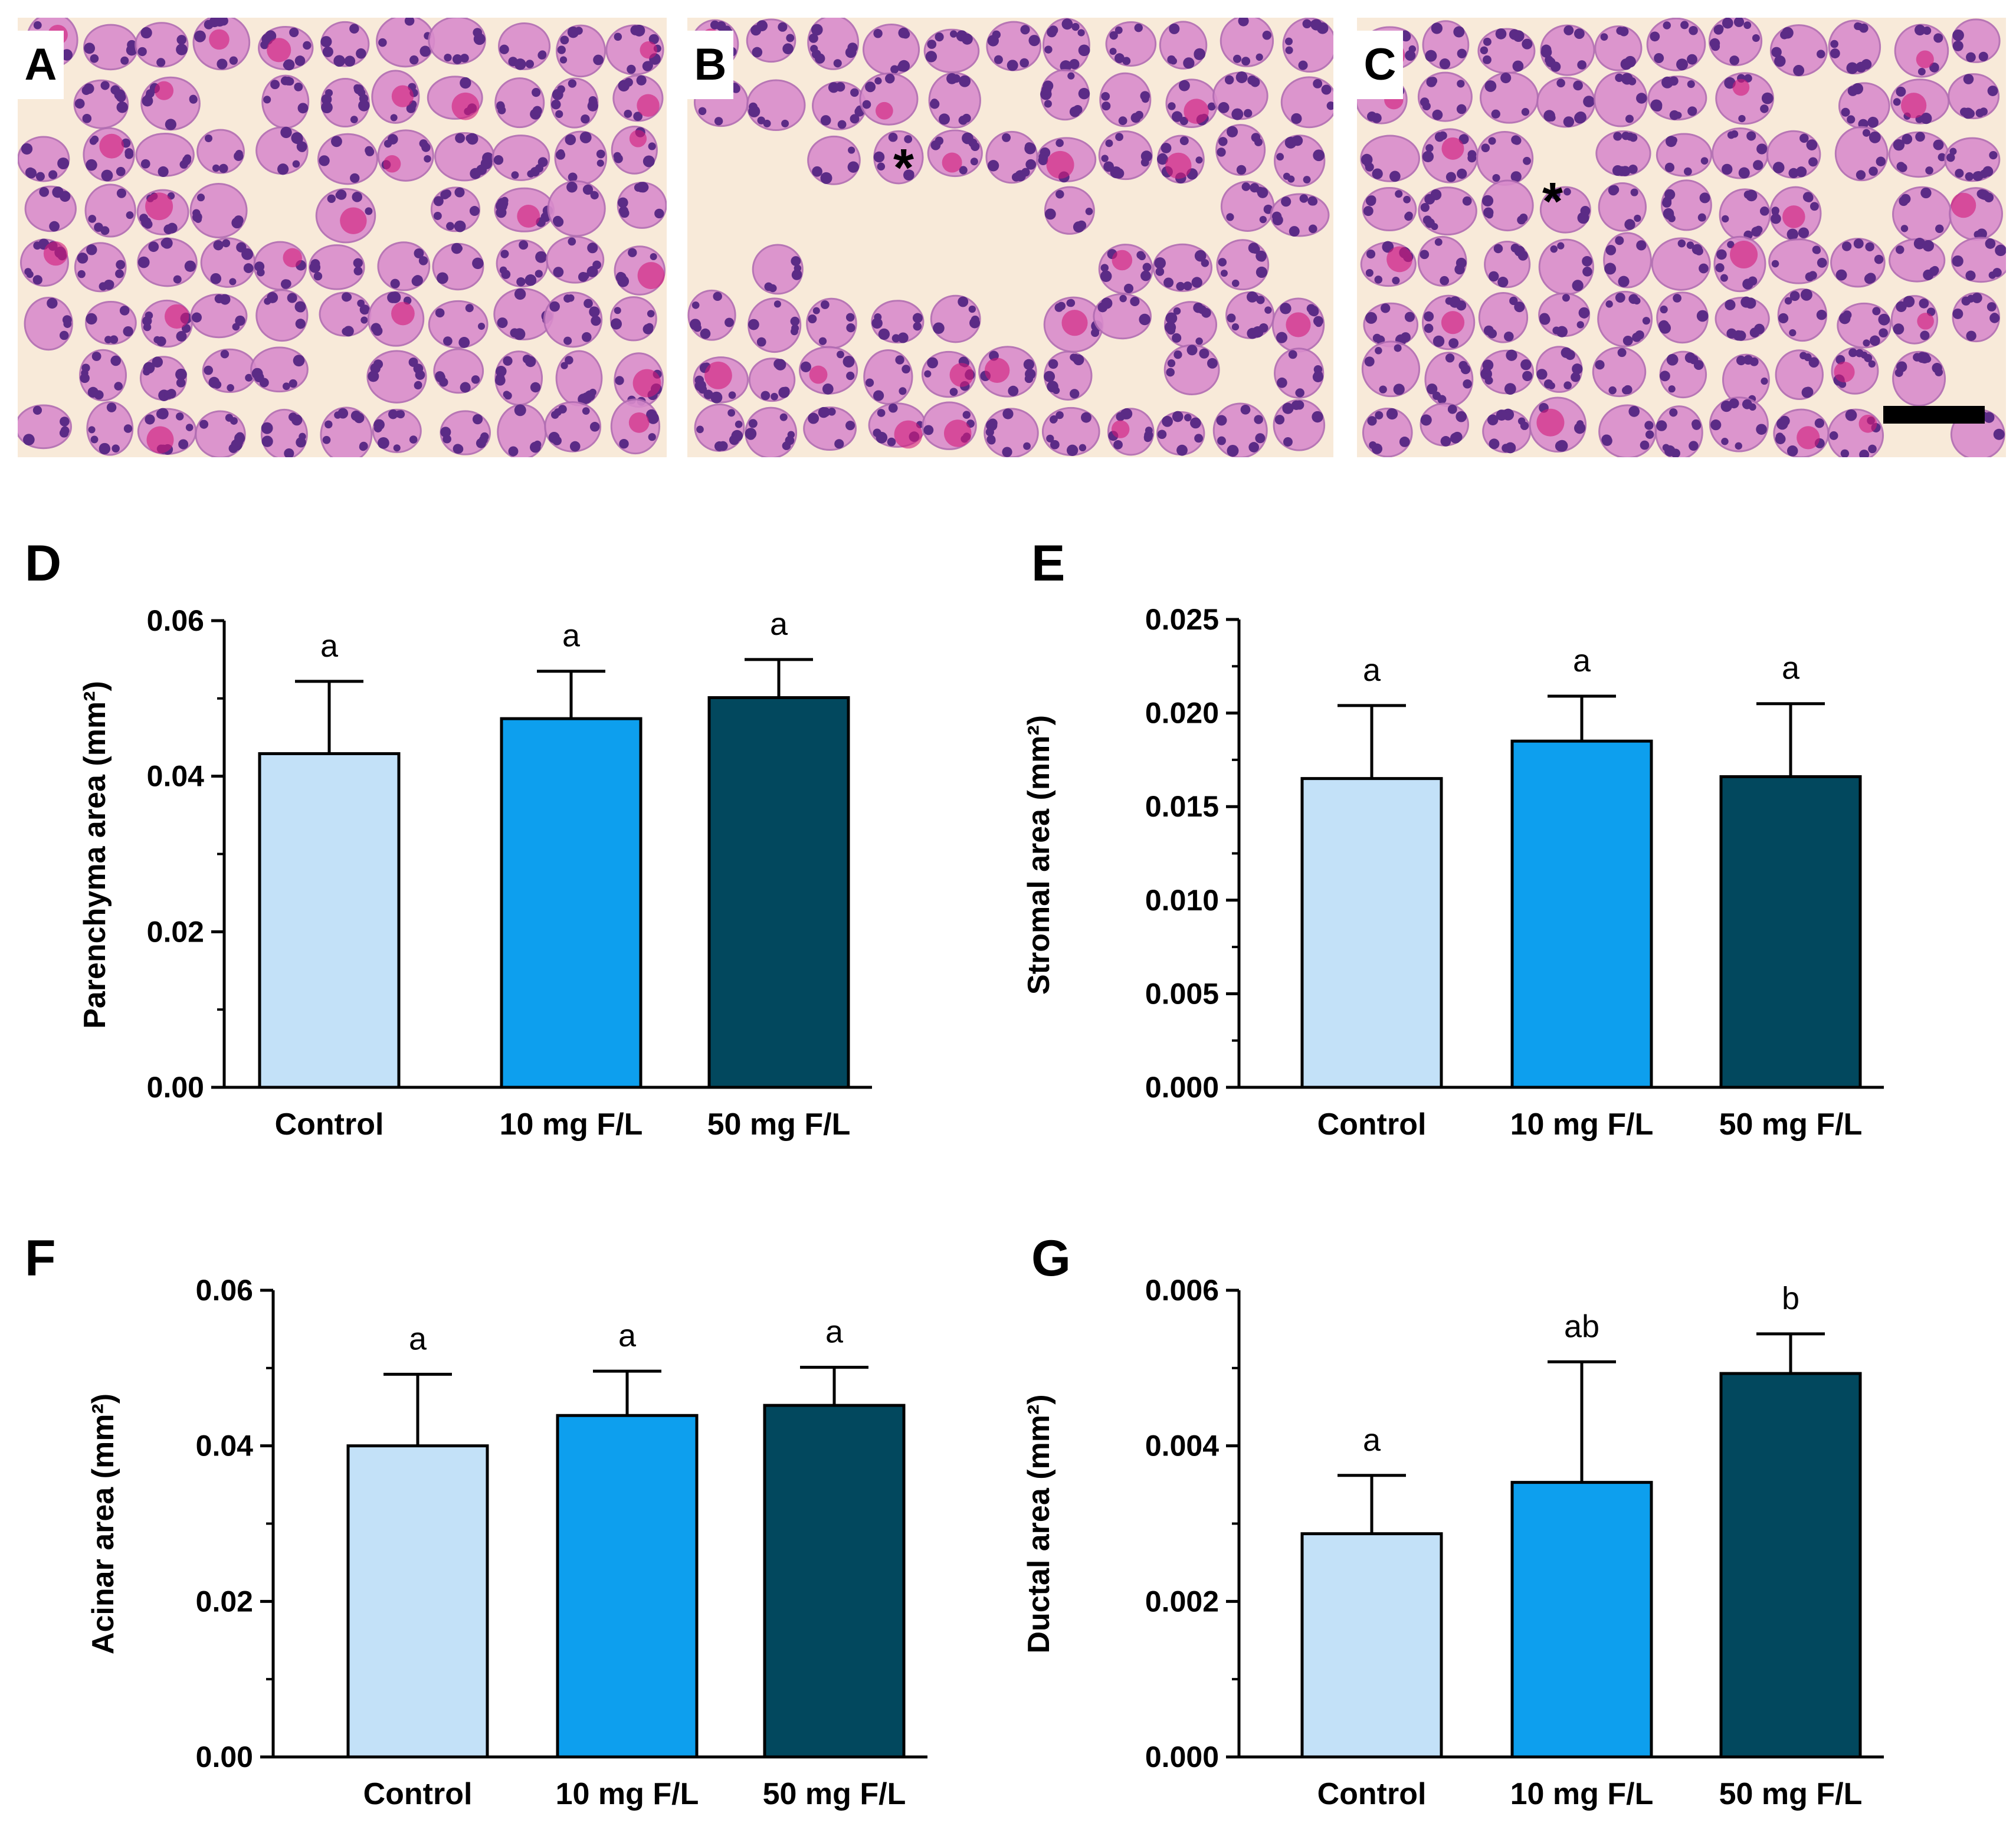 The height and width of the screenshot is (1836, 2016). I want to click on panel-label-d: D, so click(44, 563).